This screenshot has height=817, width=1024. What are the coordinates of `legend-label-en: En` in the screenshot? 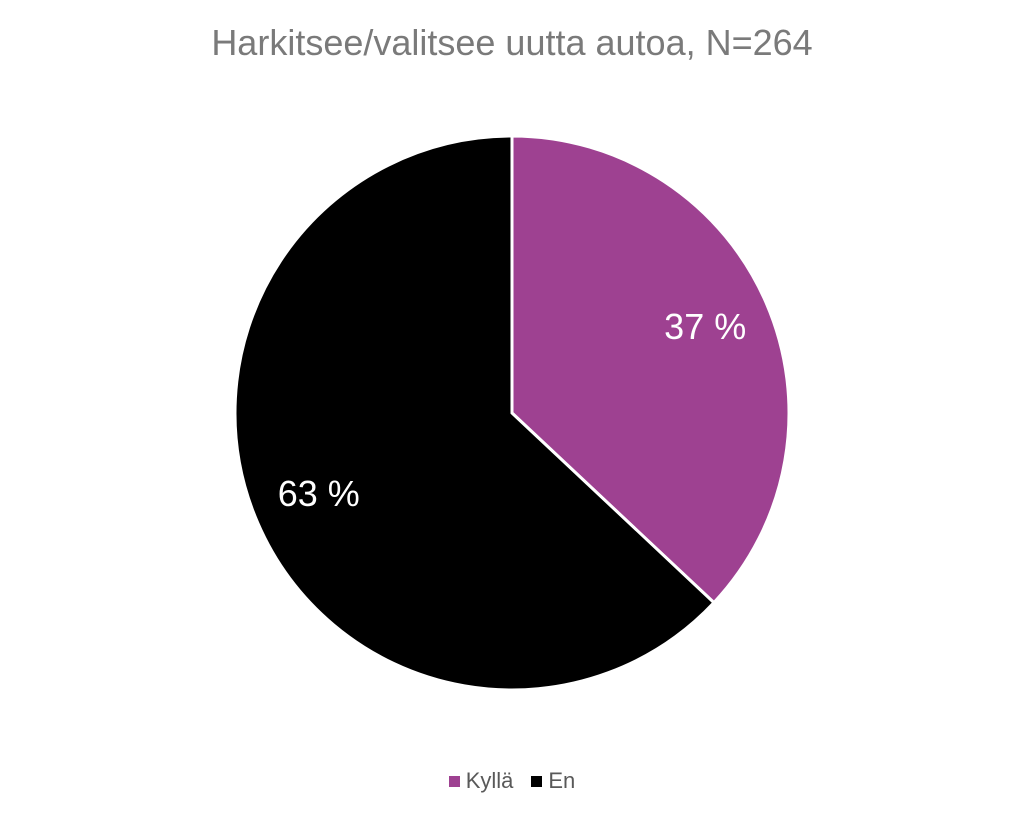 It's located at (562, 780).